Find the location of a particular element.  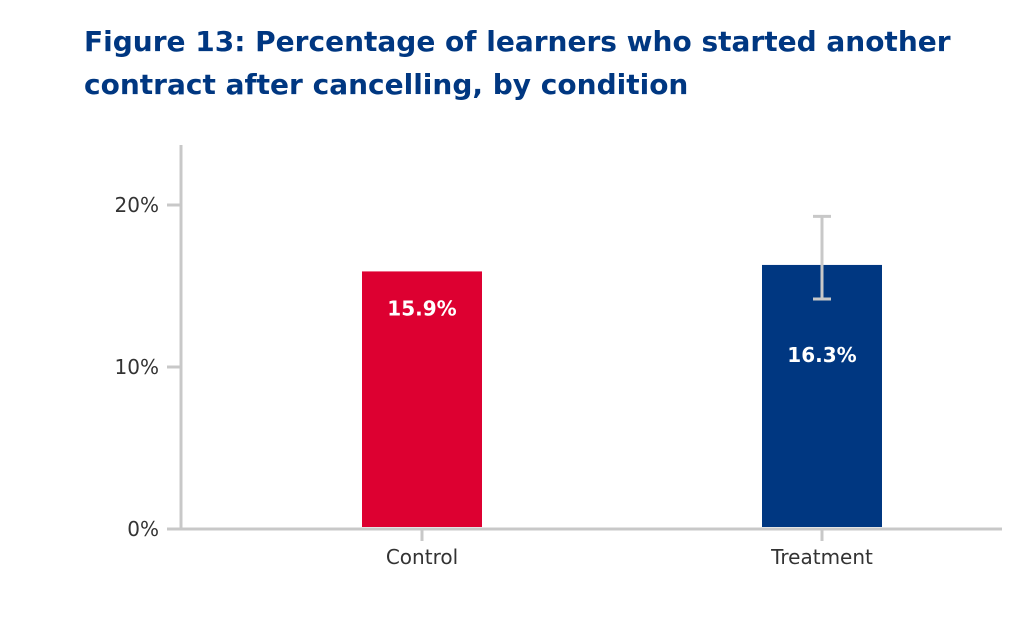

y-tick-label-20: 20% is located at coordinates (137, 205).